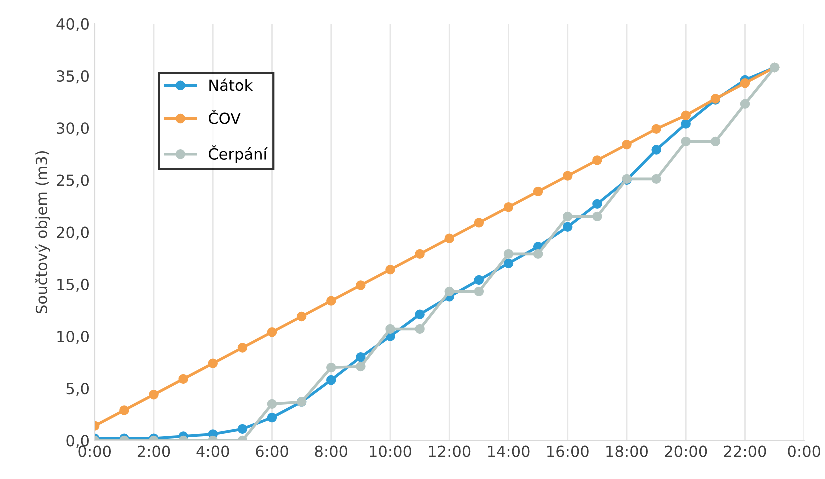 This screenshot has width=825, height=479. I want to click on legend-label: Čerpání, so click(238, 154).